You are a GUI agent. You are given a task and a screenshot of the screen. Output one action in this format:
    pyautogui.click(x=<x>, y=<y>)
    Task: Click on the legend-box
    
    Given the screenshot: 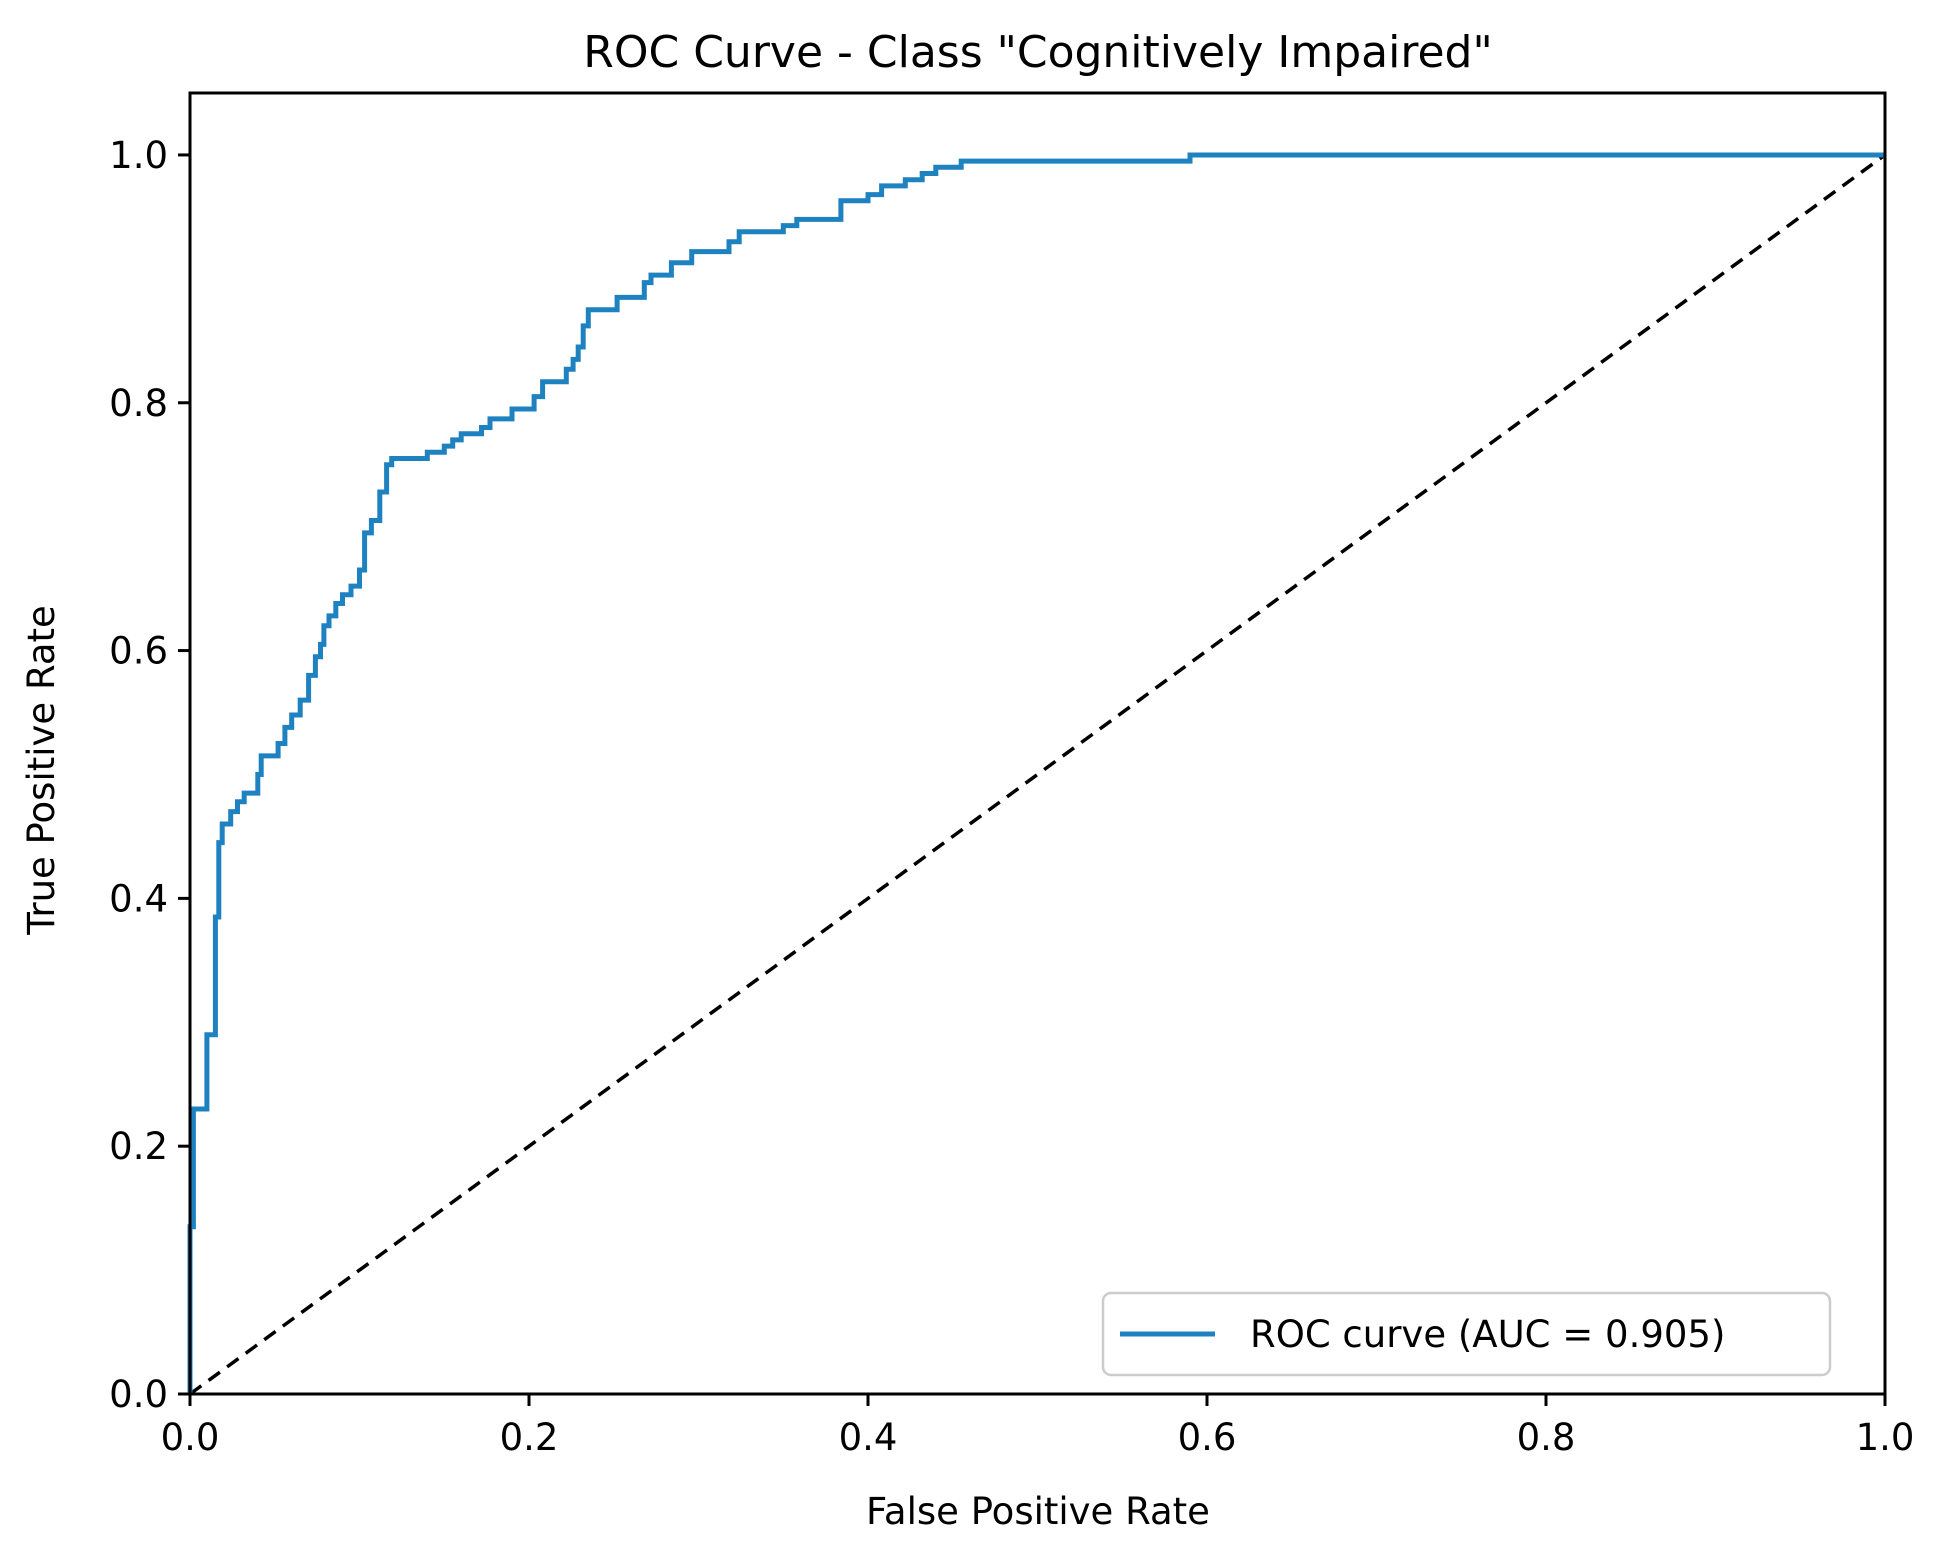 What is the action you would take?
    pyautogui.click(x=1466, y=1334)
    